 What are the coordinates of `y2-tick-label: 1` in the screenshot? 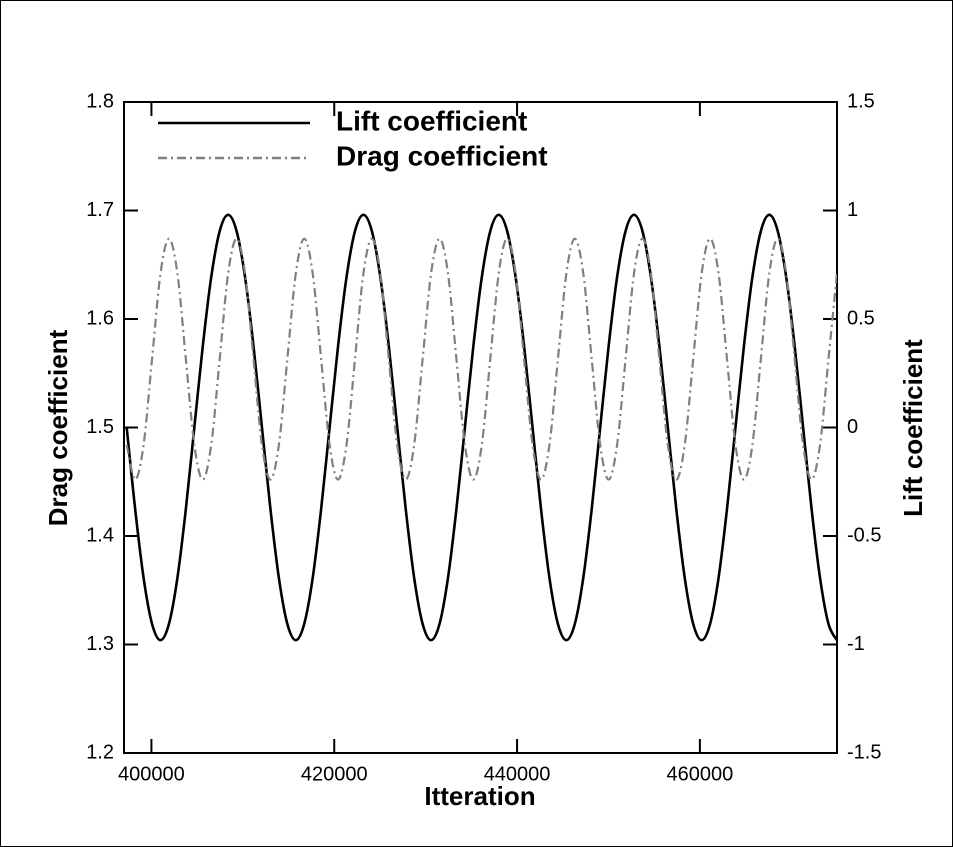 It's located at (852, 210).